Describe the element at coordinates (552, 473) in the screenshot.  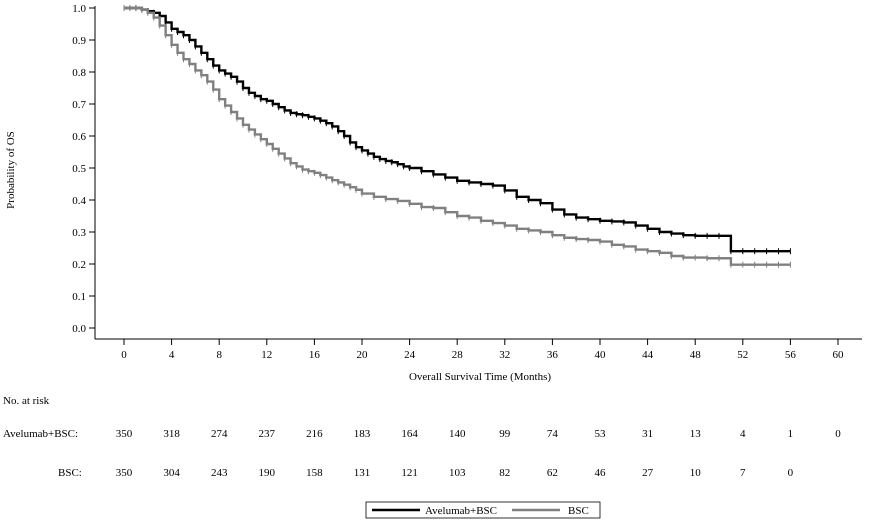
I see `at-risk-value: 62` at that location.